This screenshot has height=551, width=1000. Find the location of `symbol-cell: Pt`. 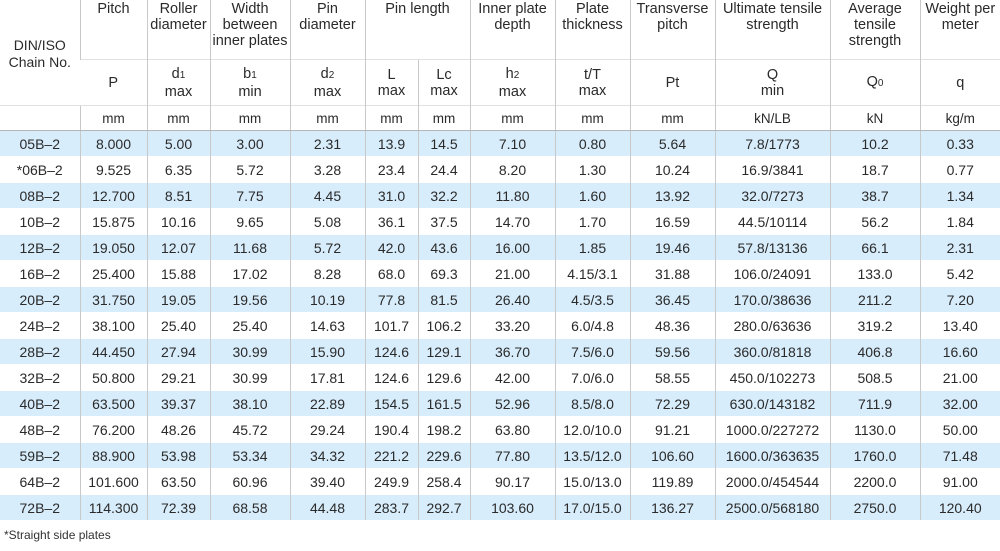

symbol-cell: Pt is located at coordinates (672, 82).